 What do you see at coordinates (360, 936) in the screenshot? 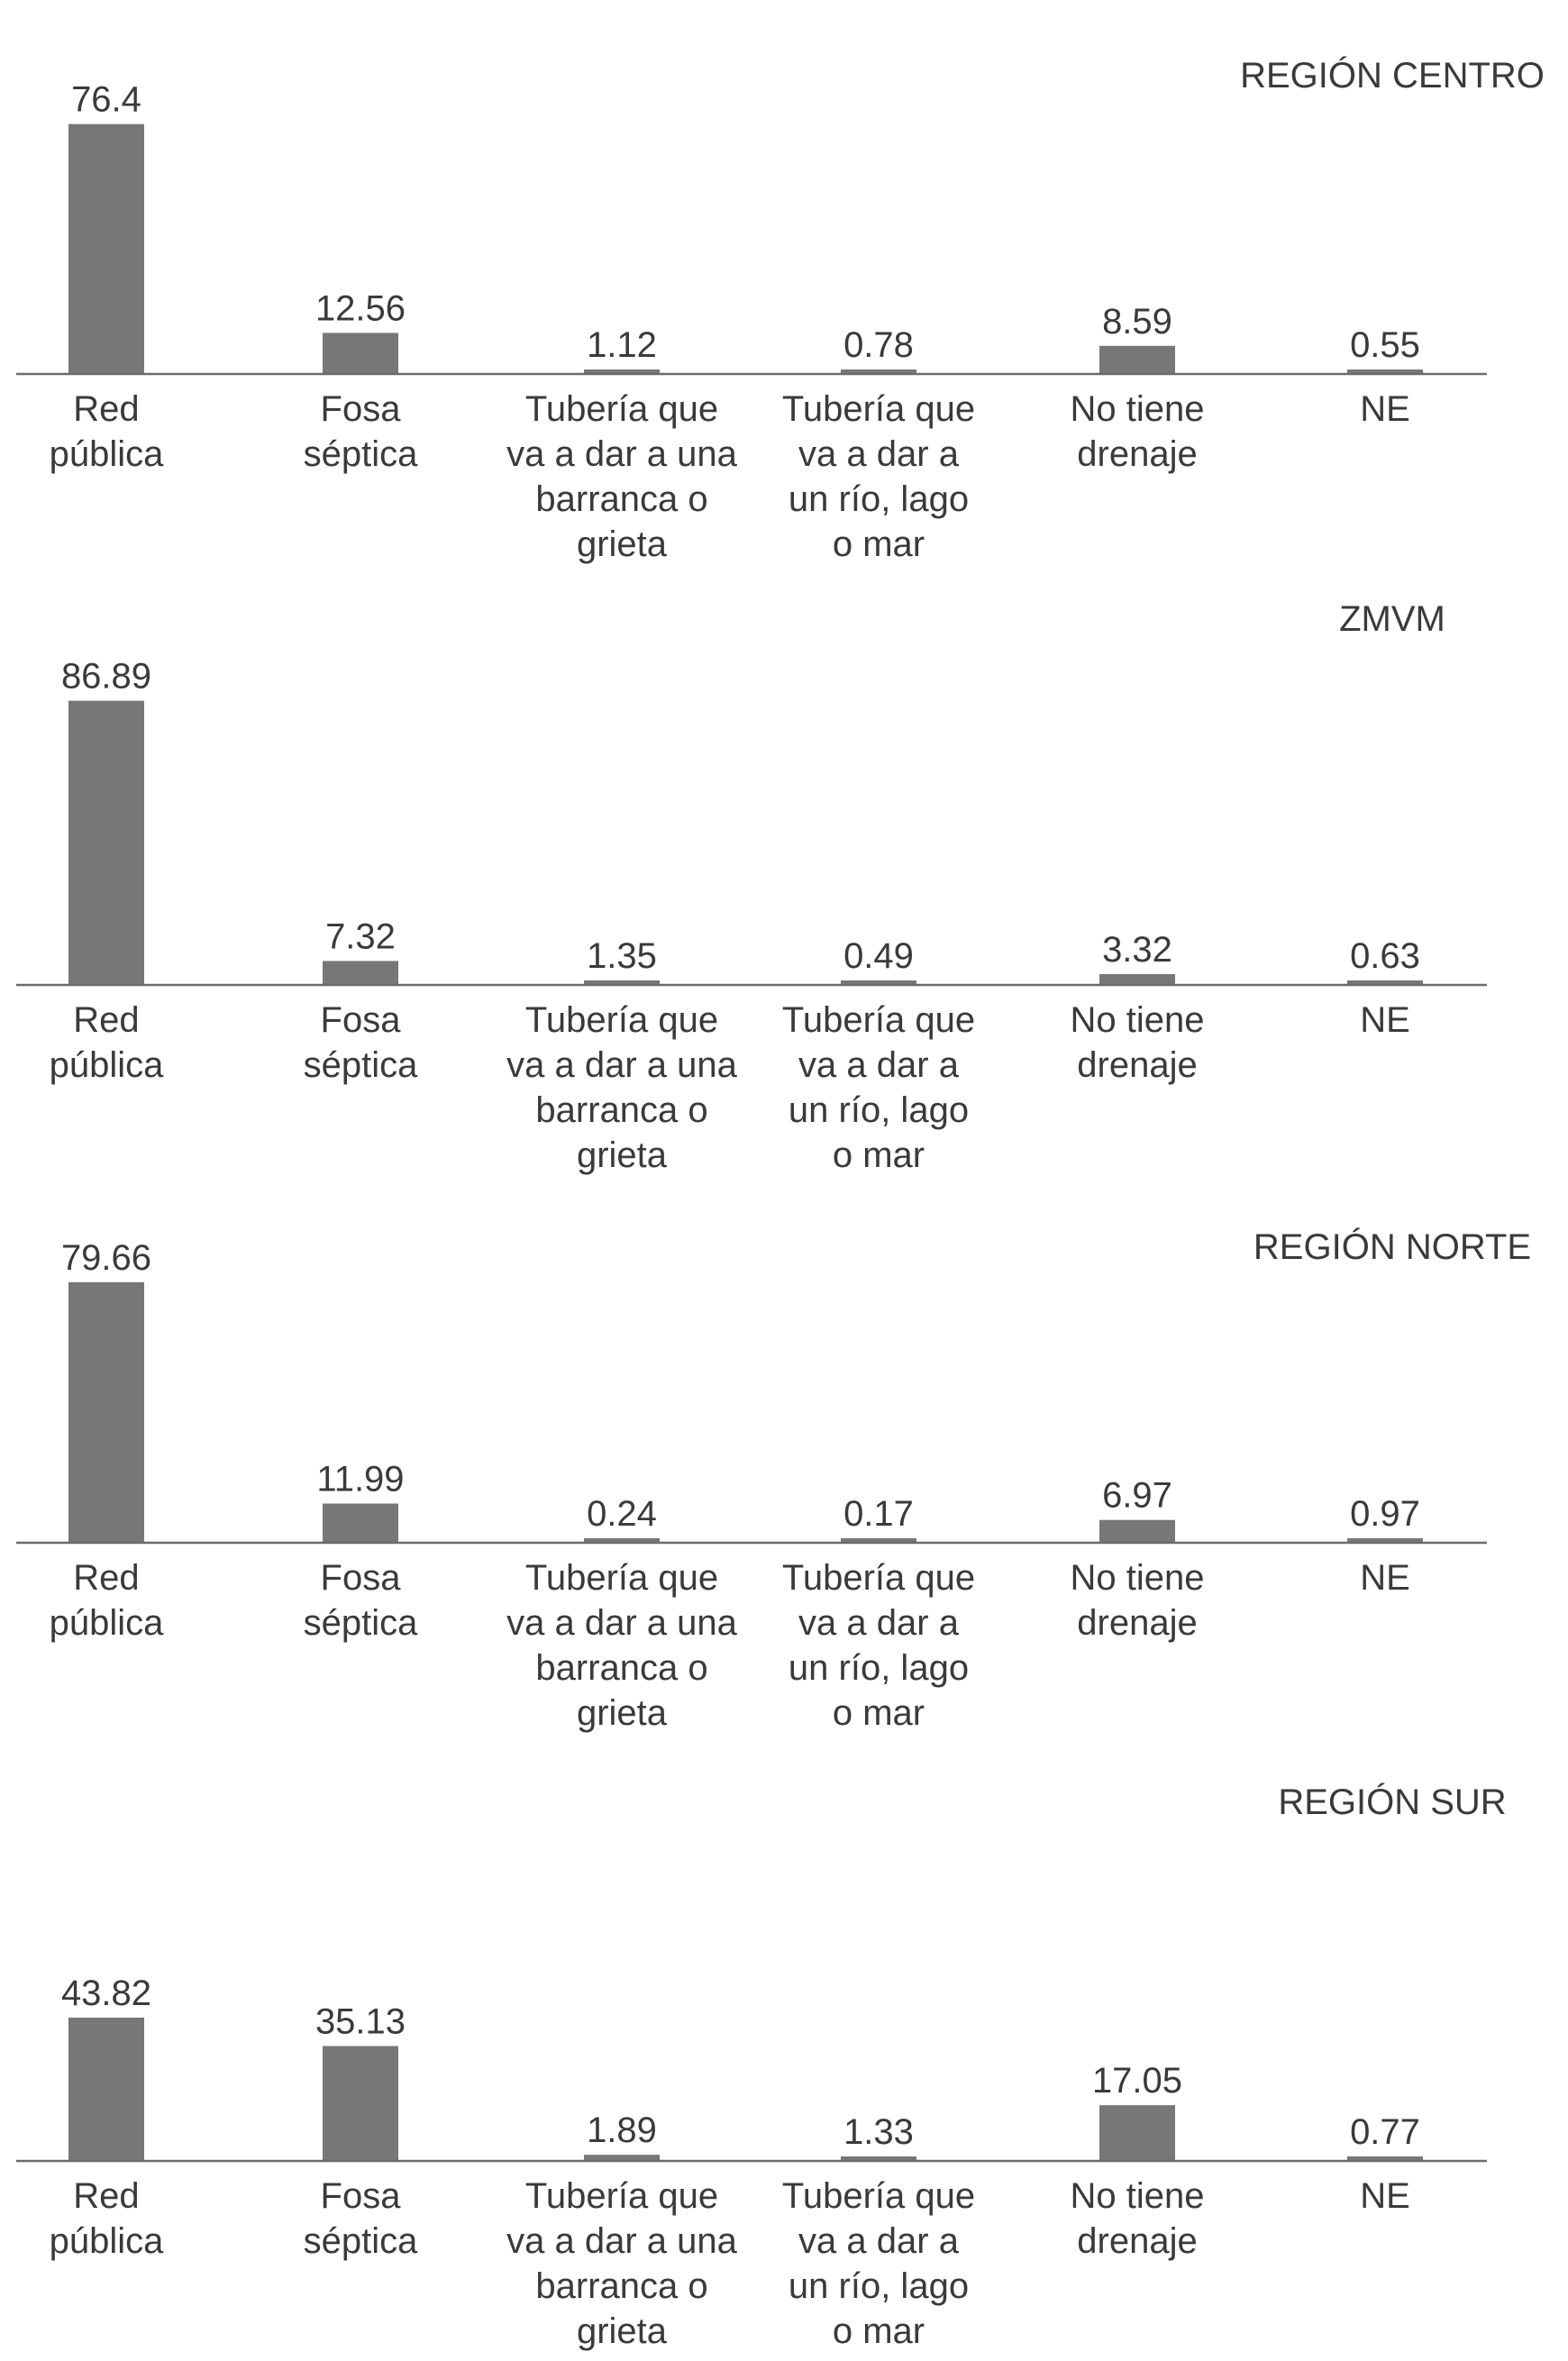
I see `bar-value-label: 7.32` at bounding box center [360, 936].